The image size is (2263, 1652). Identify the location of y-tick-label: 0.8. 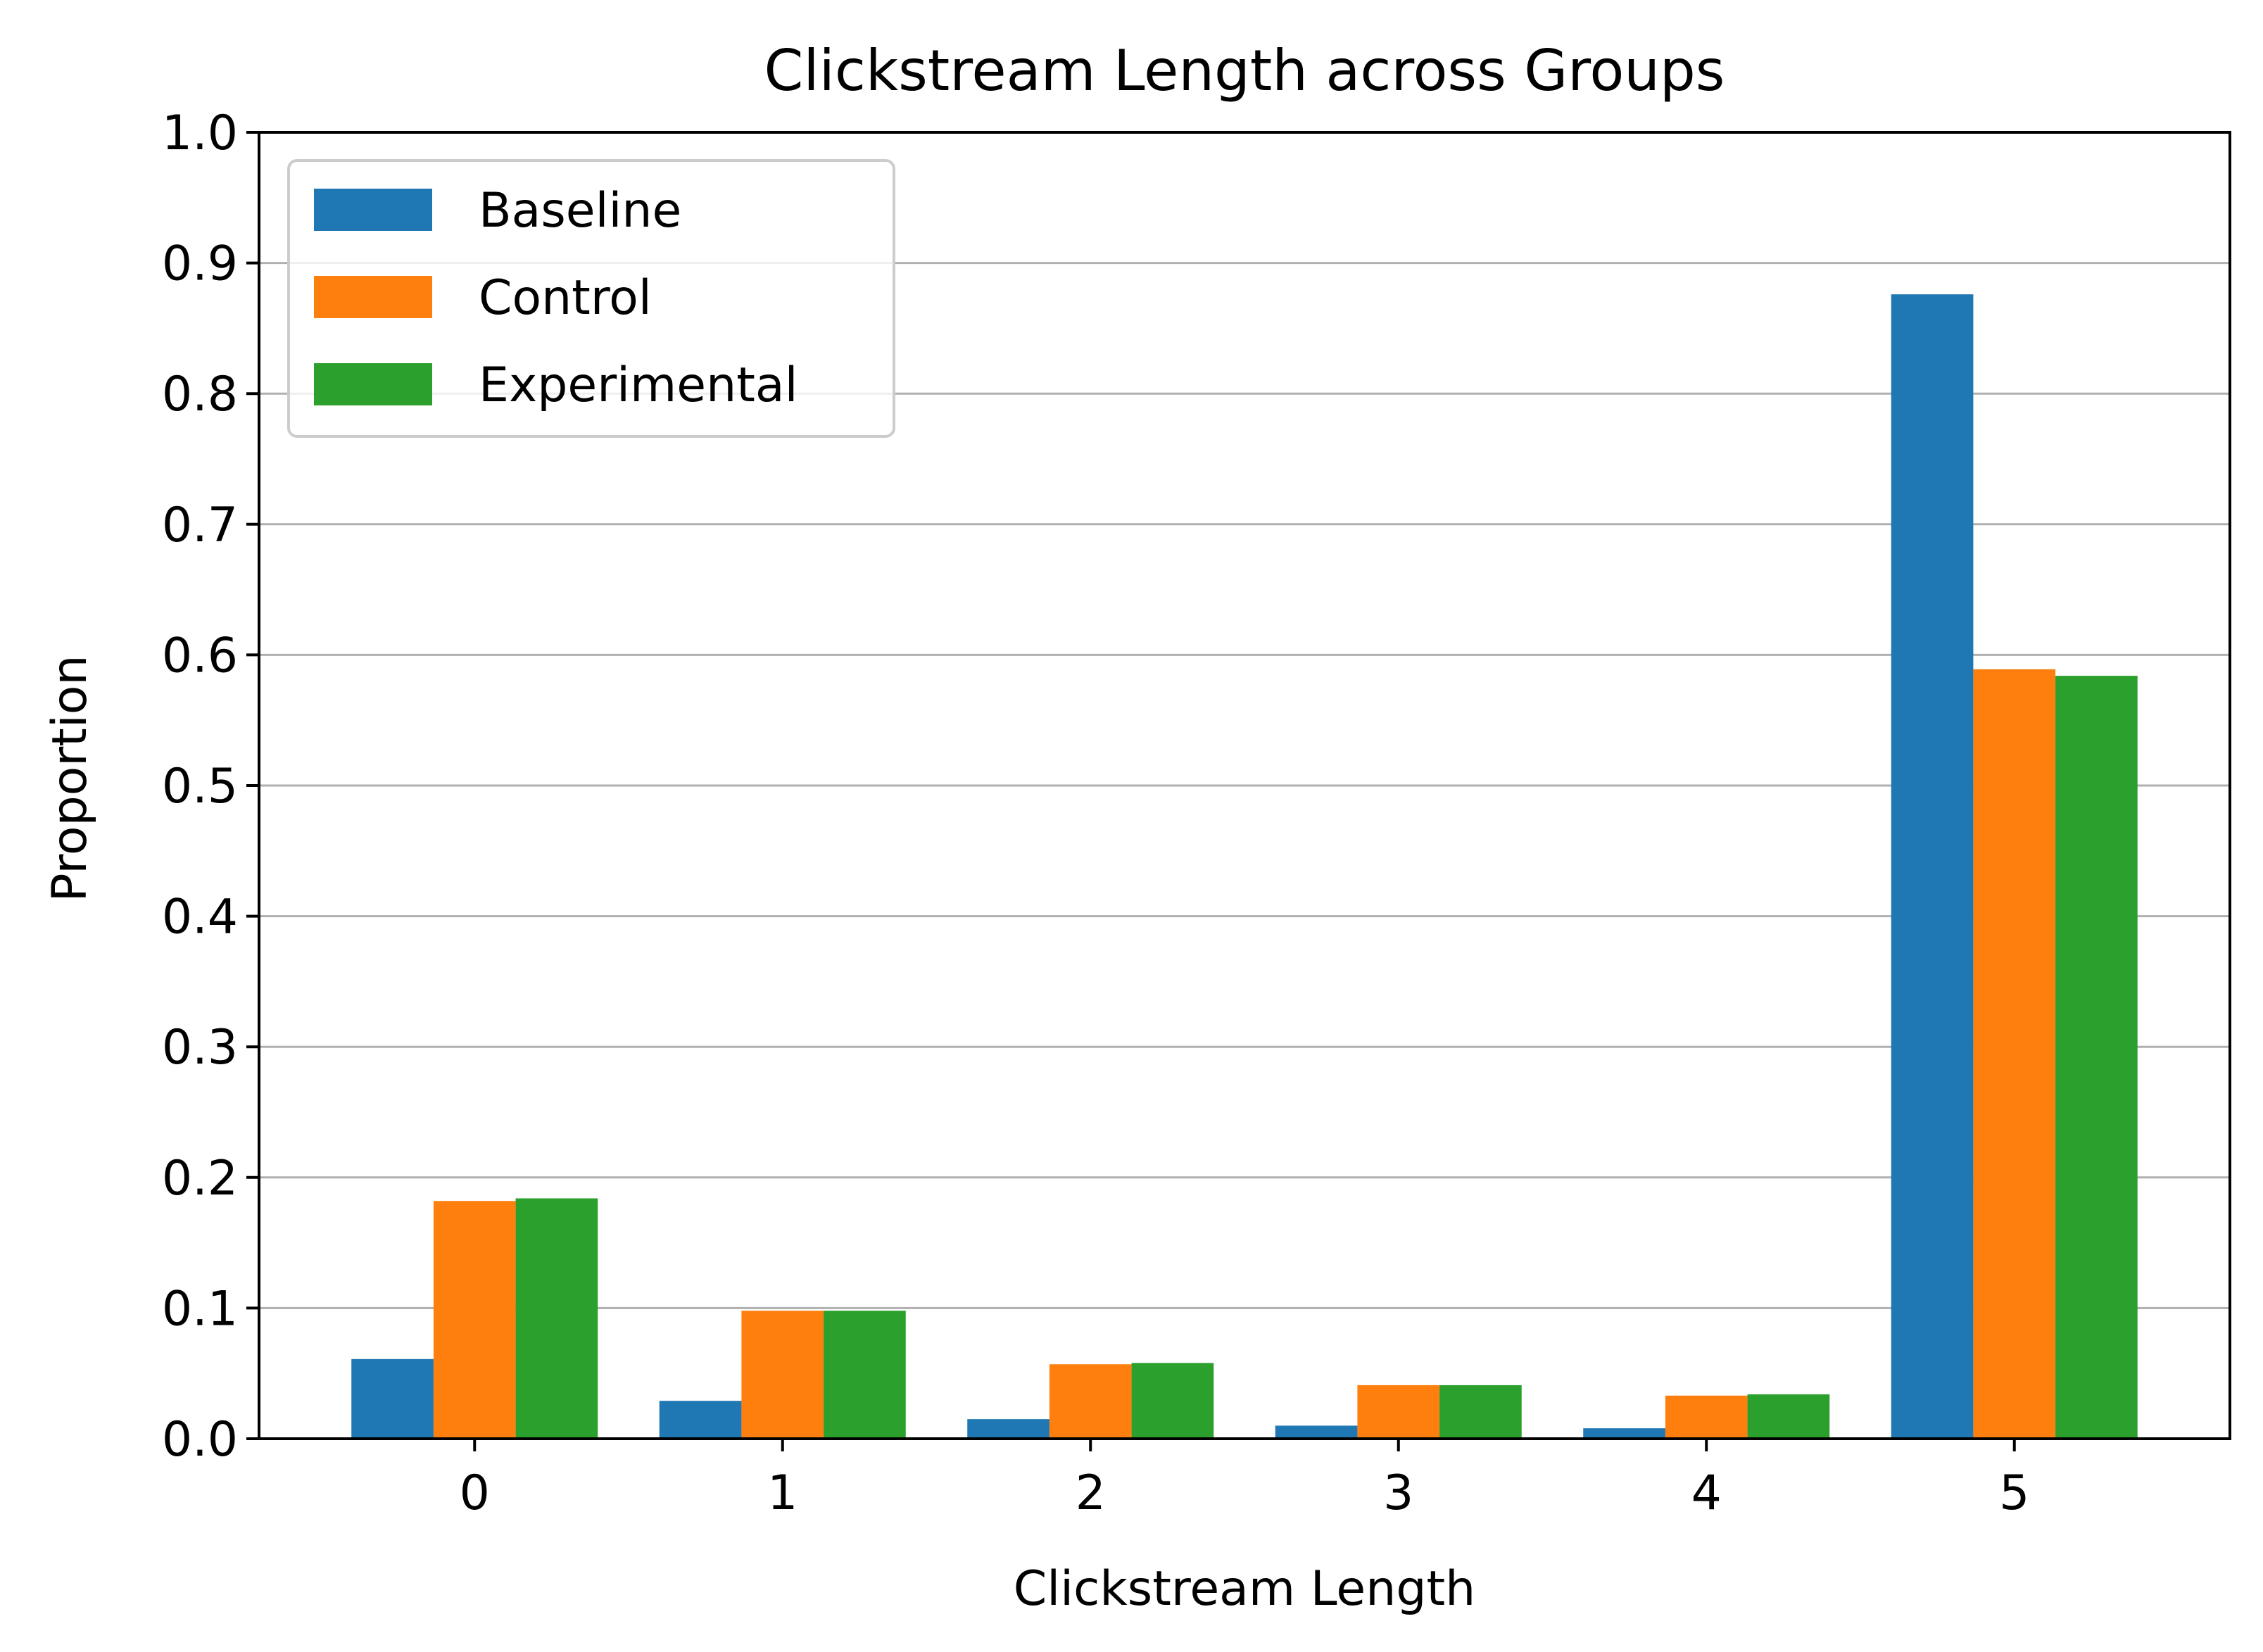
(200, 394).